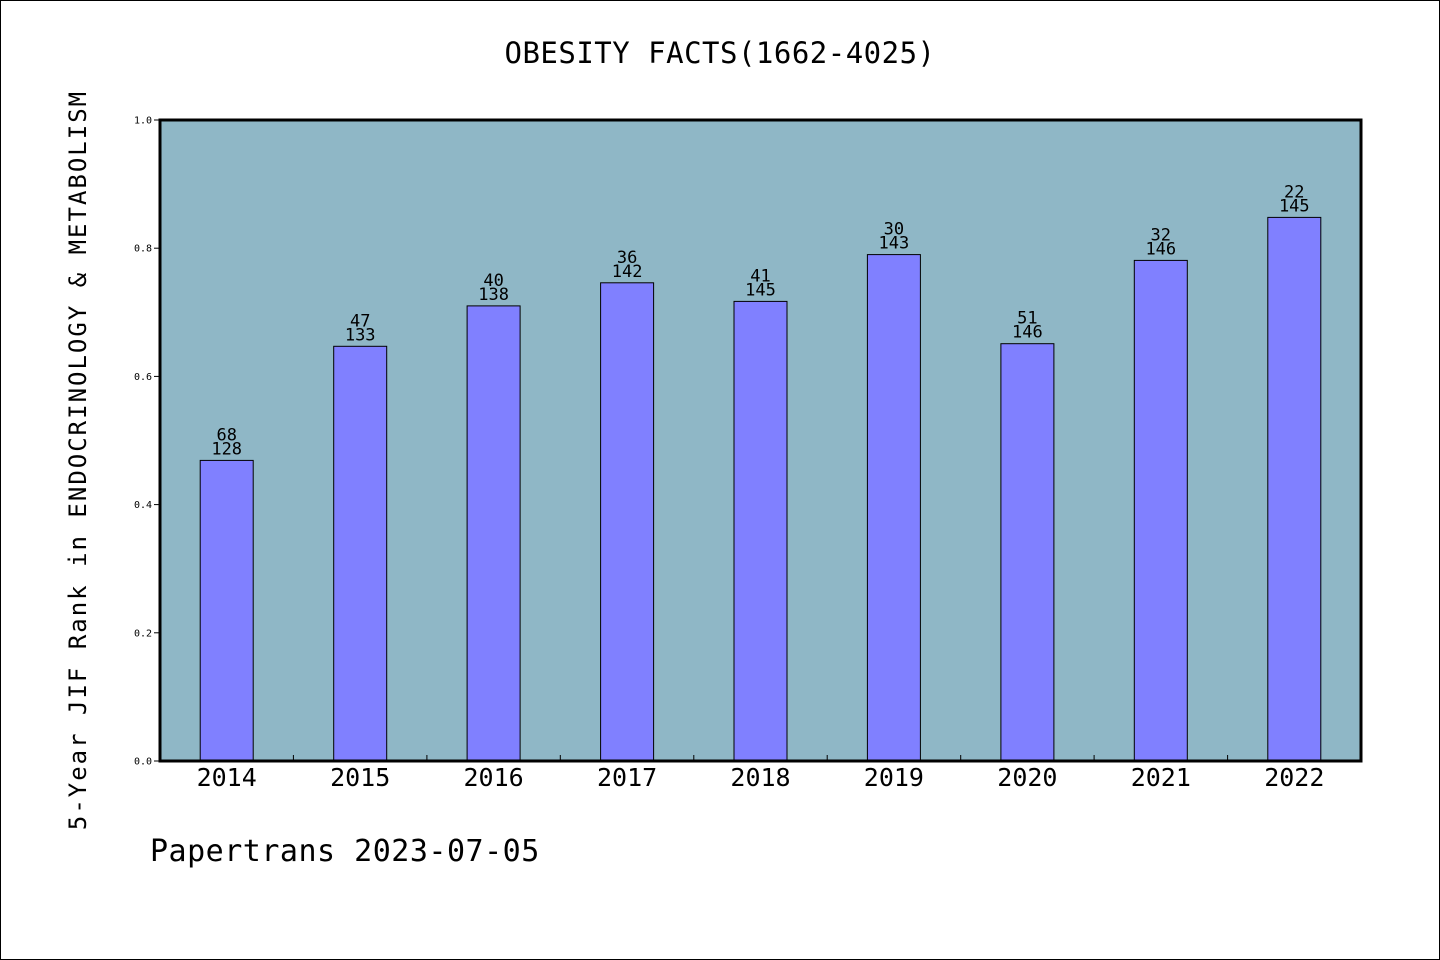 This screenshot has width=1440, height=960. What do you see at coordinates (493, 777) in the screenshot?
I see `x-tick-label-2016: 2016` at bounding box center [493, 777].